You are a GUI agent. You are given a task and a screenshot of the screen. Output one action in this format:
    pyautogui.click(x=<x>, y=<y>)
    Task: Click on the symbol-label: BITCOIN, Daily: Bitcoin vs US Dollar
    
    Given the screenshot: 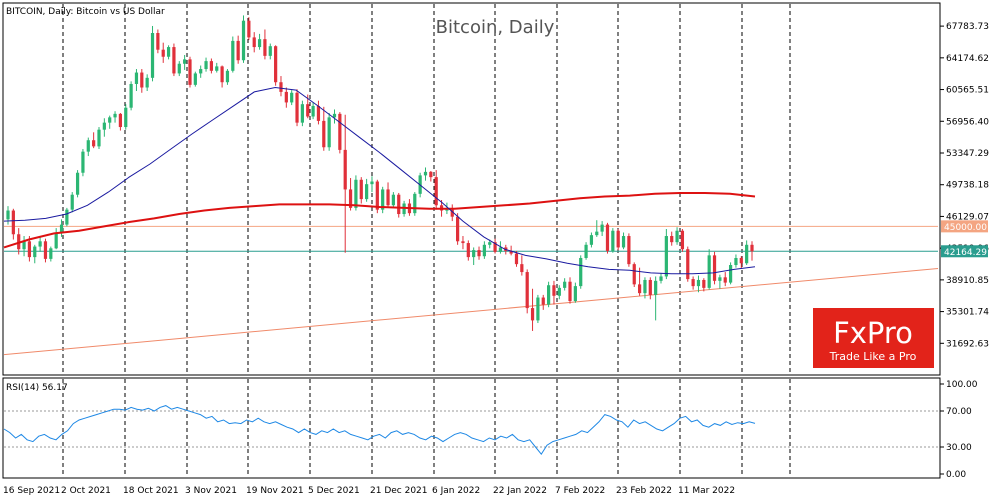 What is the action you would take?
    pyautogui.click(x=85, y=12)
    